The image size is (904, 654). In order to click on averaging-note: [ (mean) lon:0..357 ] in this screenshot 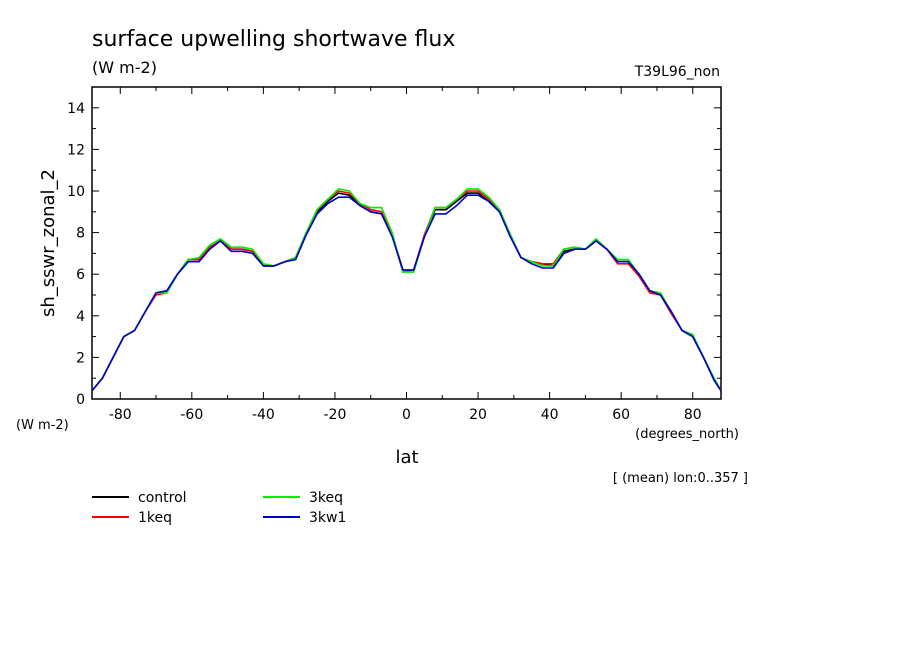, I will do `click(680, 478)`.